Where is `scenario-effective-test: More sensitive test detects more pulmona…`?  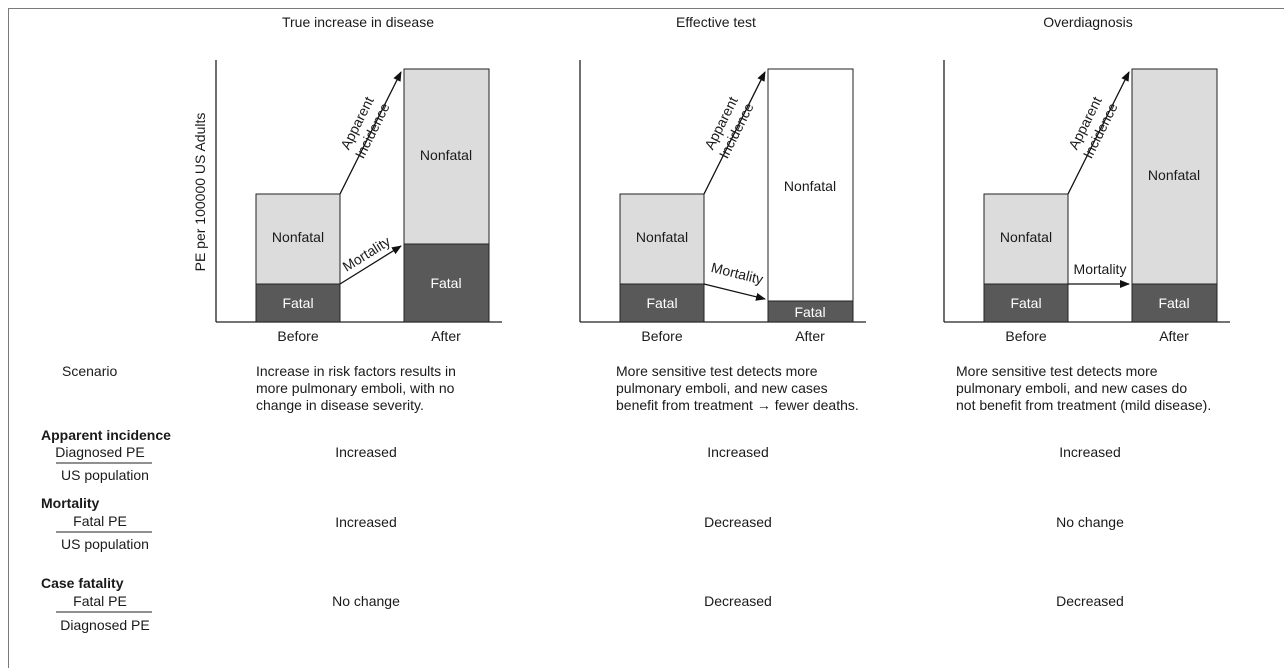 scenario-effective-test: More sensitive test detects more pulmona… is located at coordinates (737, 388).